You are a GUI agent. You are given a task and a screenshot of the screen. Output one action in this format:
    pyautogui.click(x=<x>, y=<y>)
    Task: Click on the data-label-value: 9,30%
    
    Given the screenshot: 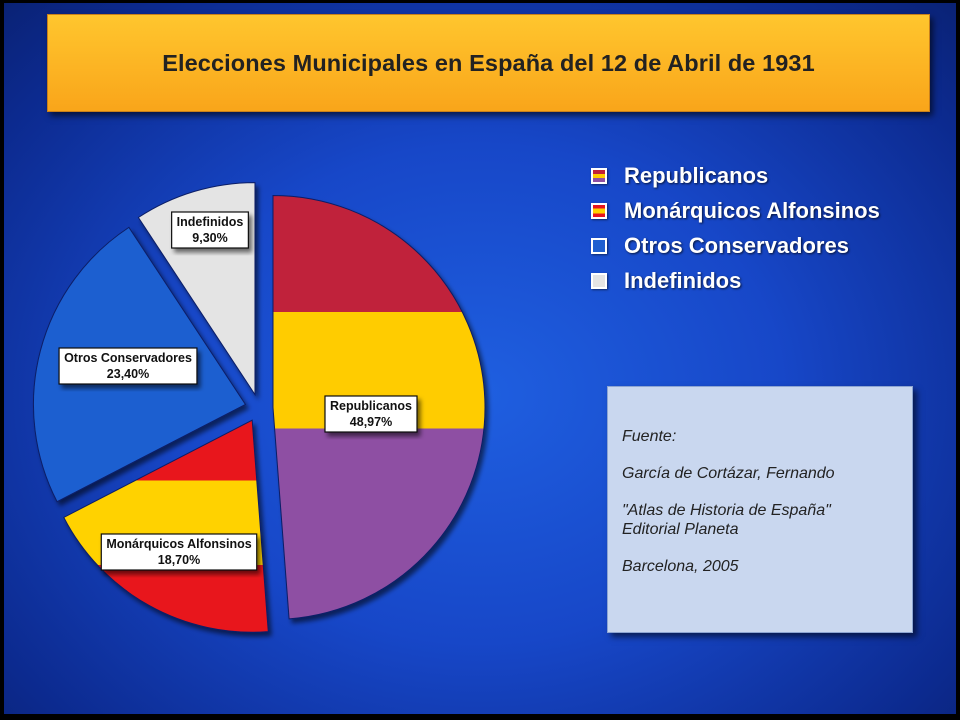 What is the action you would take?
    pyautogui.click(x=209, y=238)
    